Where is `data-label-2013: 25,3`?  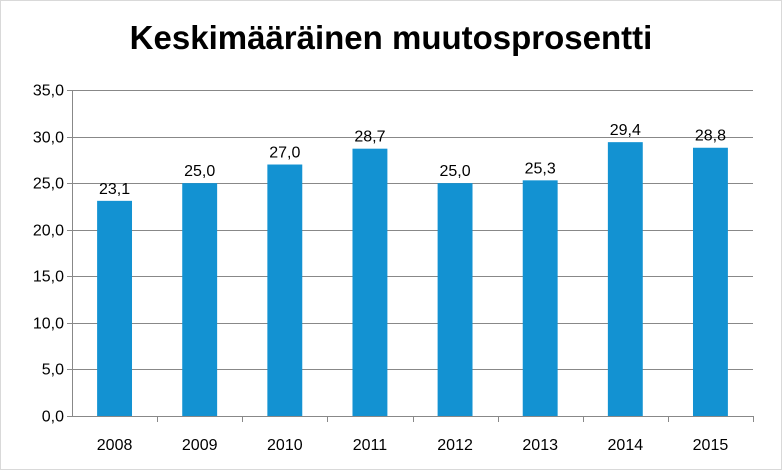
data-label-2013: 25,3 is located at coordinates (540, 168).